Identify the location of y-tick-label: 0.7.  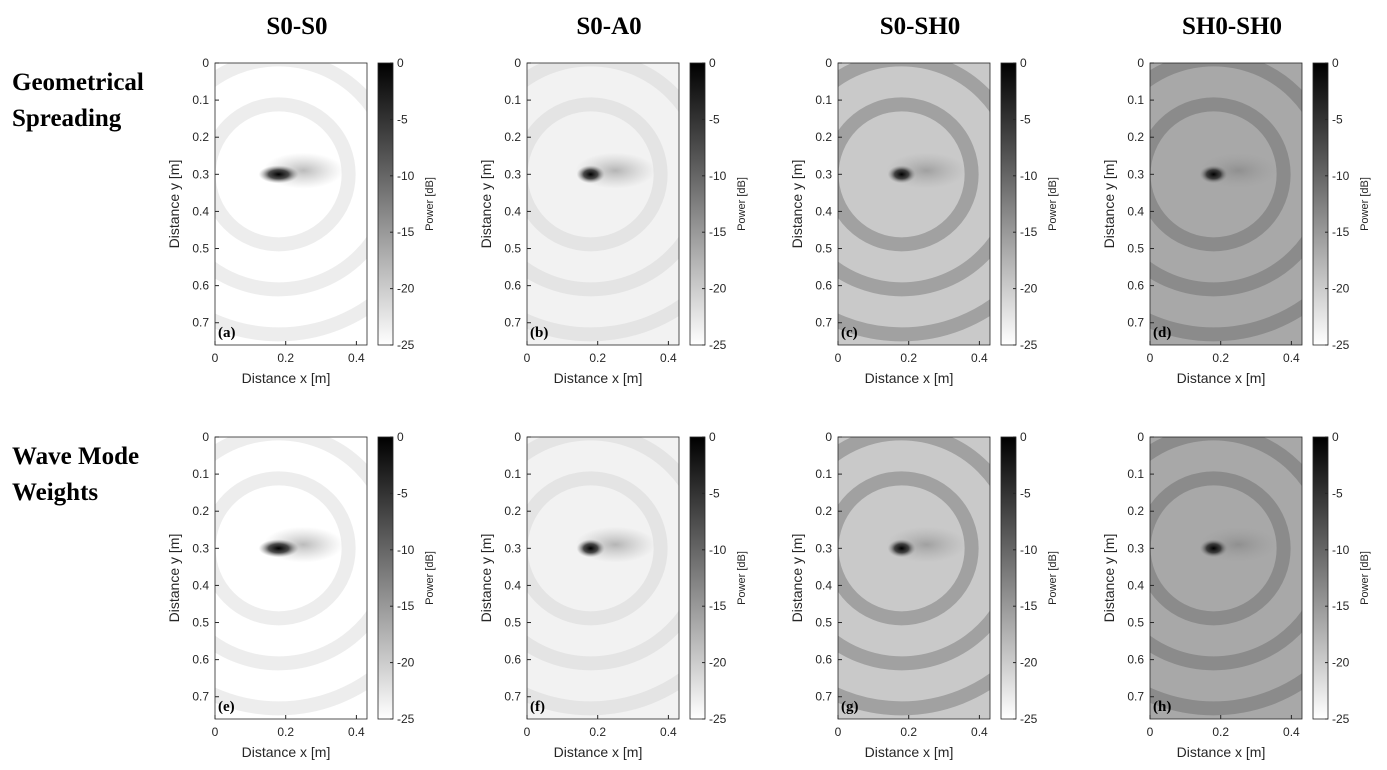
(1135, 323).